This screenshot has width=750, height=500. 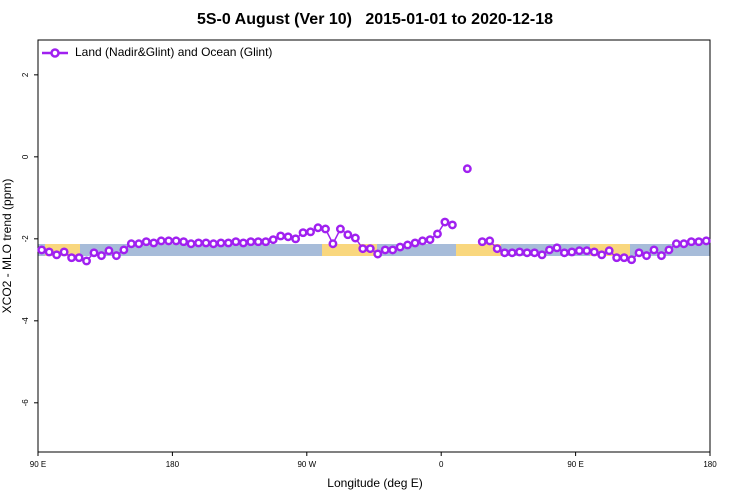 What do you see at coordinates (173, 52) in the screenshot?
I see `legend-label: Land (Nadir&Glint) and Ocean (Glint)` at bounding box center [173, 52].